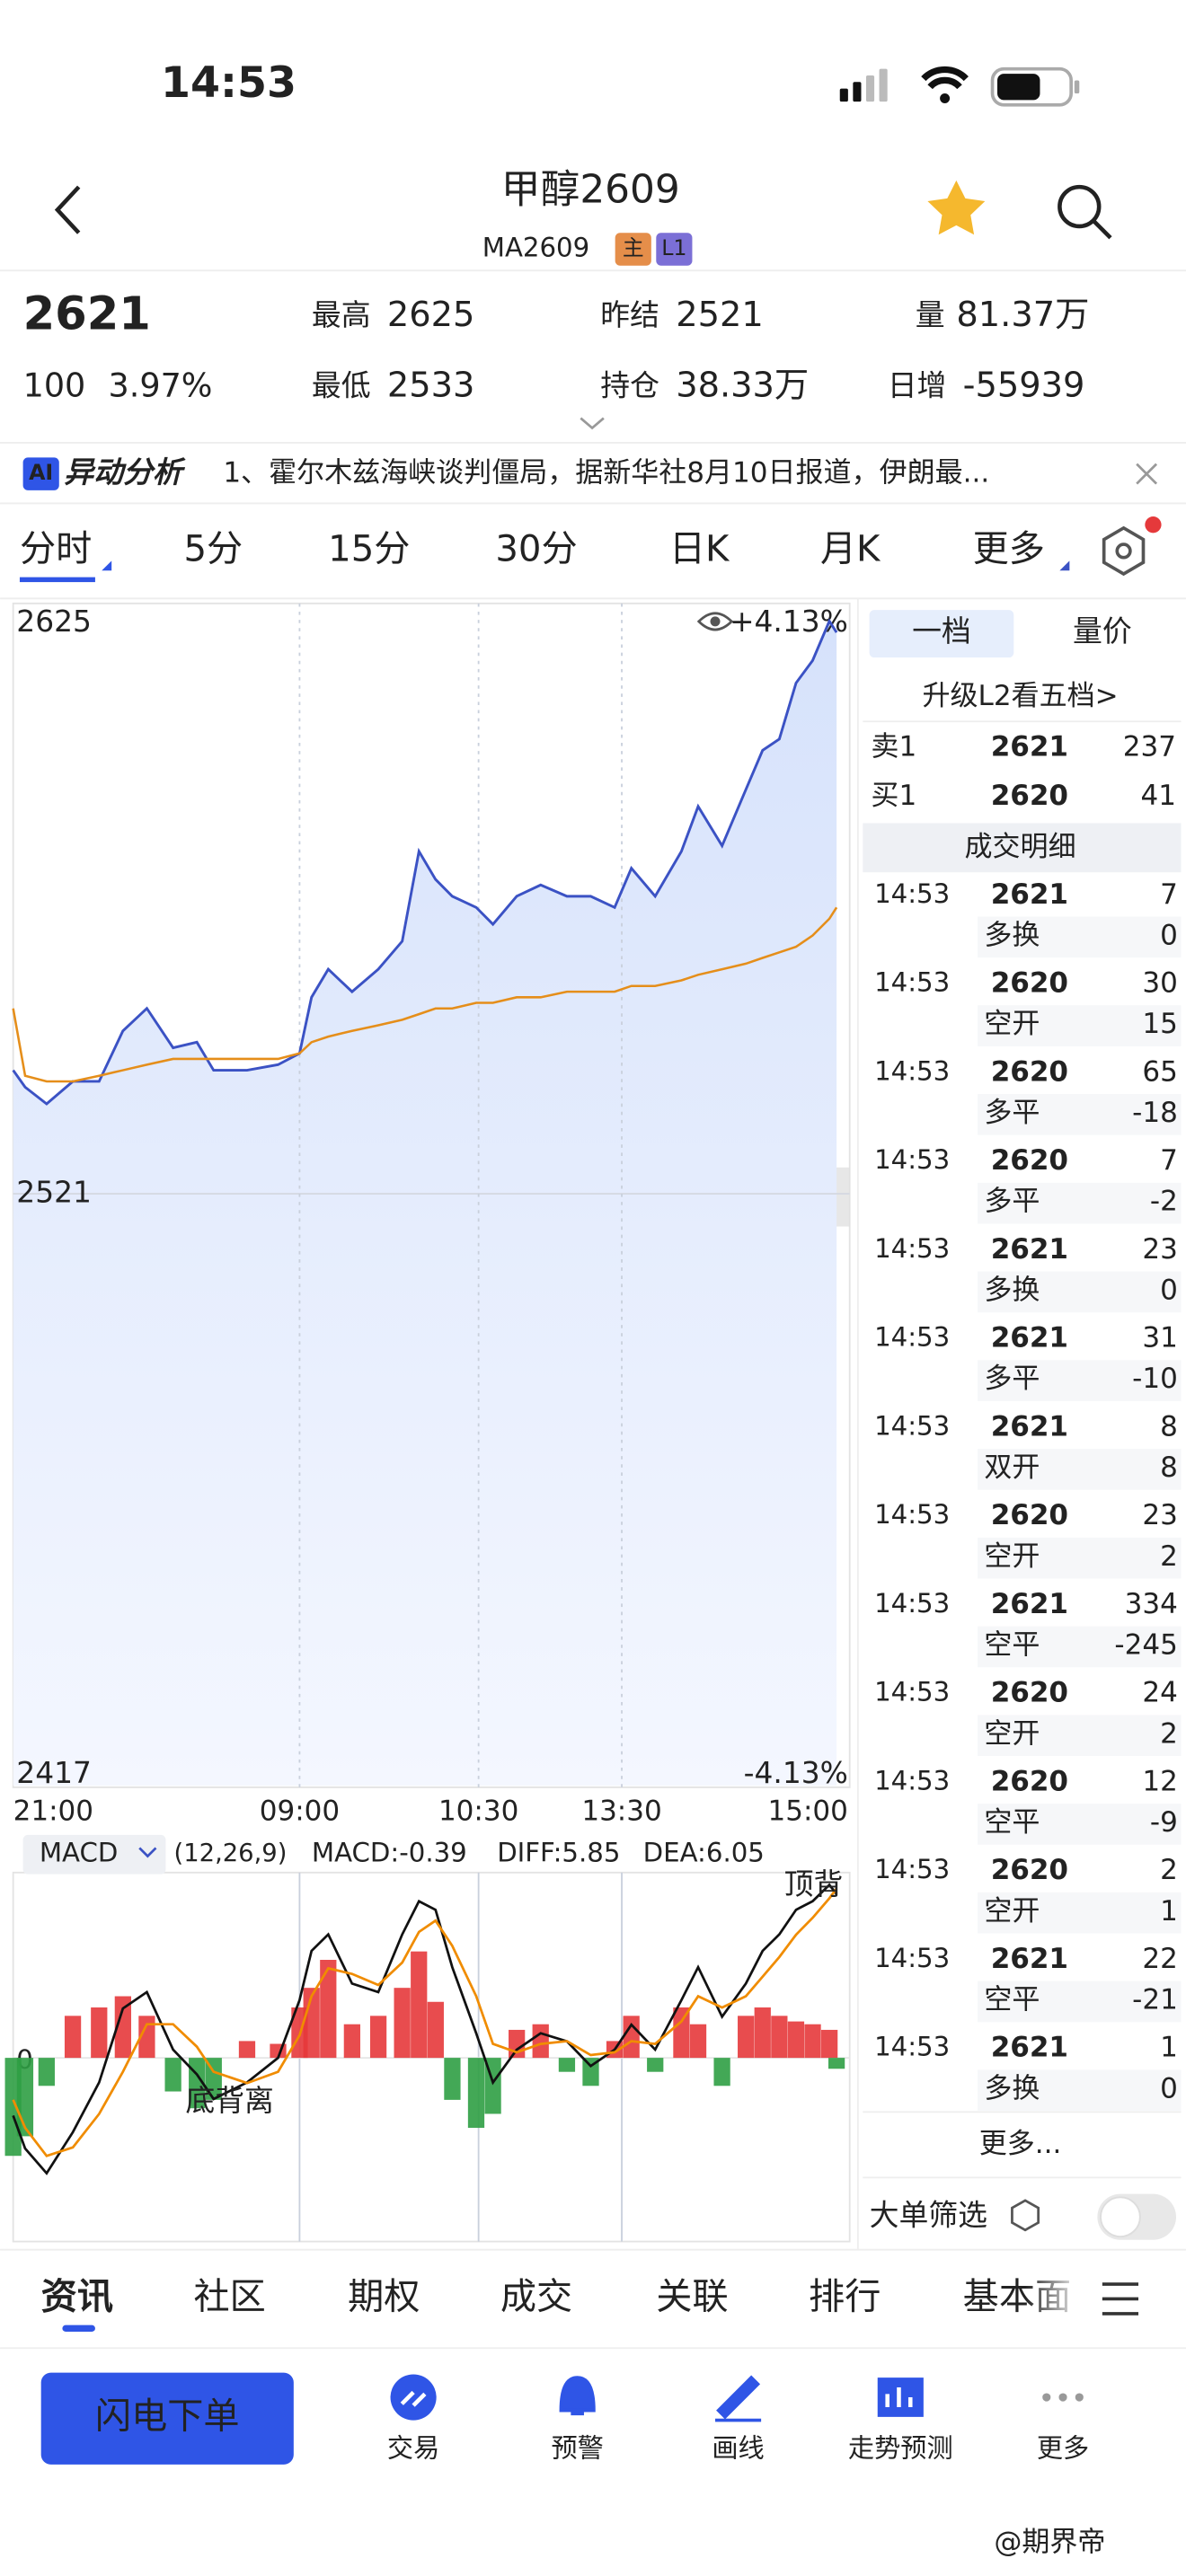 This screenshot has width=1186, height=2576. What do you see at coordinates (942, 630) in the screenshot?
I see `book-tab: 一档` at bounding box center [942, 630].